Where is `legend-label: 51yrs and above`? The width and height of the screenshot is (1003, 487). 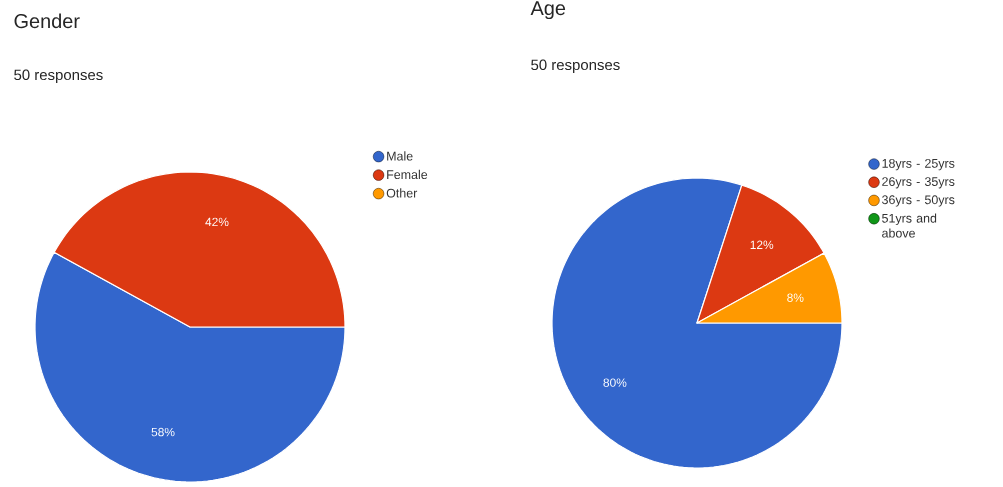 legend-label: 51yrs and above is located at coordinates (909, 225).